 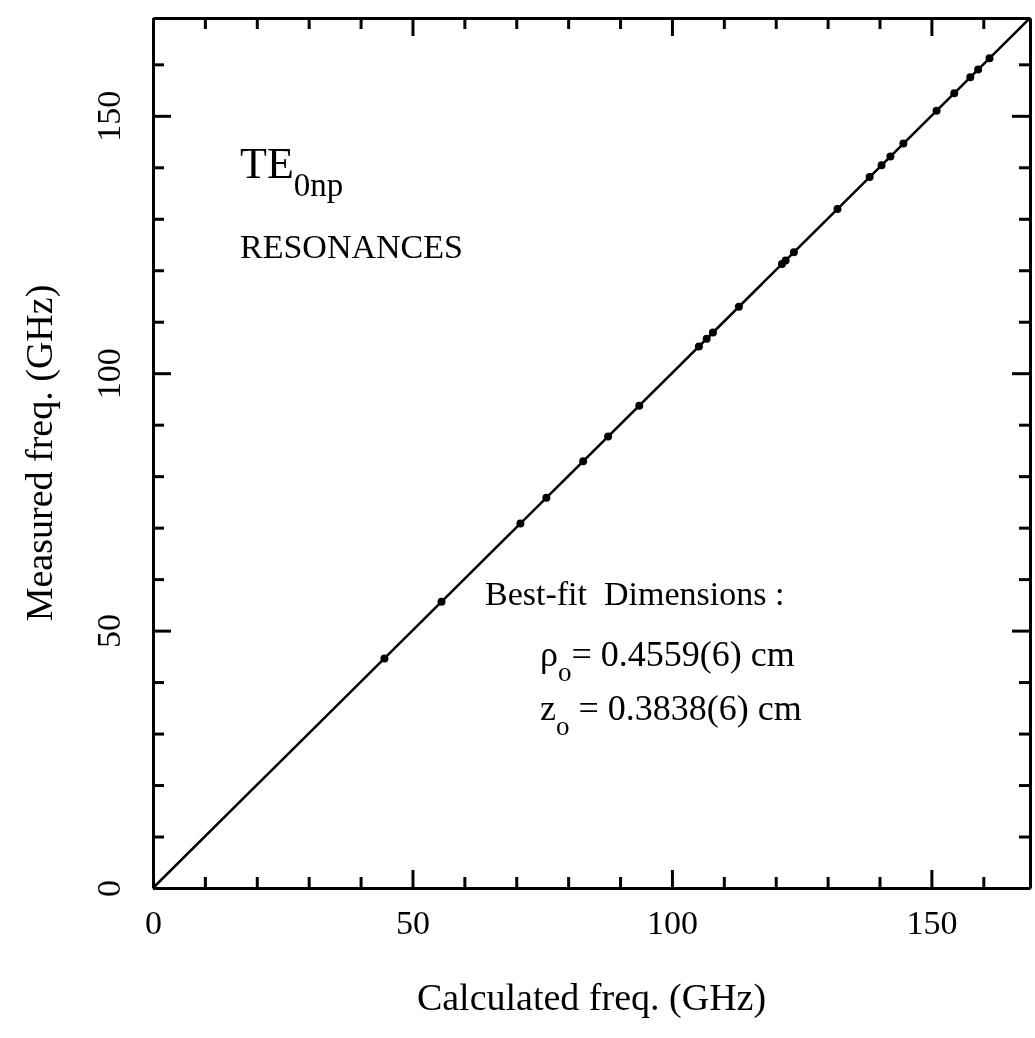 What do you see at coordinates (108, 631) in the screenshot?
I see `y-tick-label: 50` at bounding box center [108, 631].